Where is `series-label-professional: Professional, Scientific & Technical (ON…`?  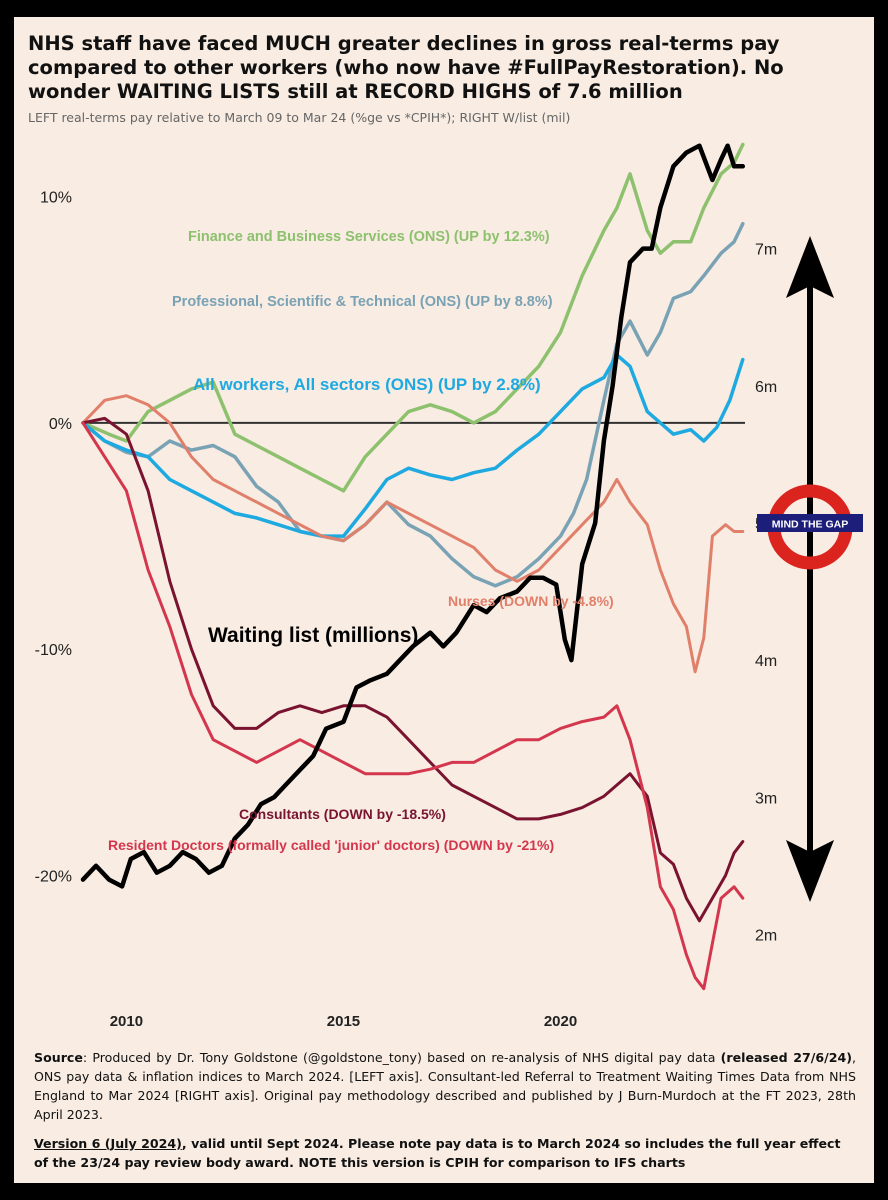 series-label-professional: Professional, Scientific & Technical (ON… is located at coordinates (362, 302).